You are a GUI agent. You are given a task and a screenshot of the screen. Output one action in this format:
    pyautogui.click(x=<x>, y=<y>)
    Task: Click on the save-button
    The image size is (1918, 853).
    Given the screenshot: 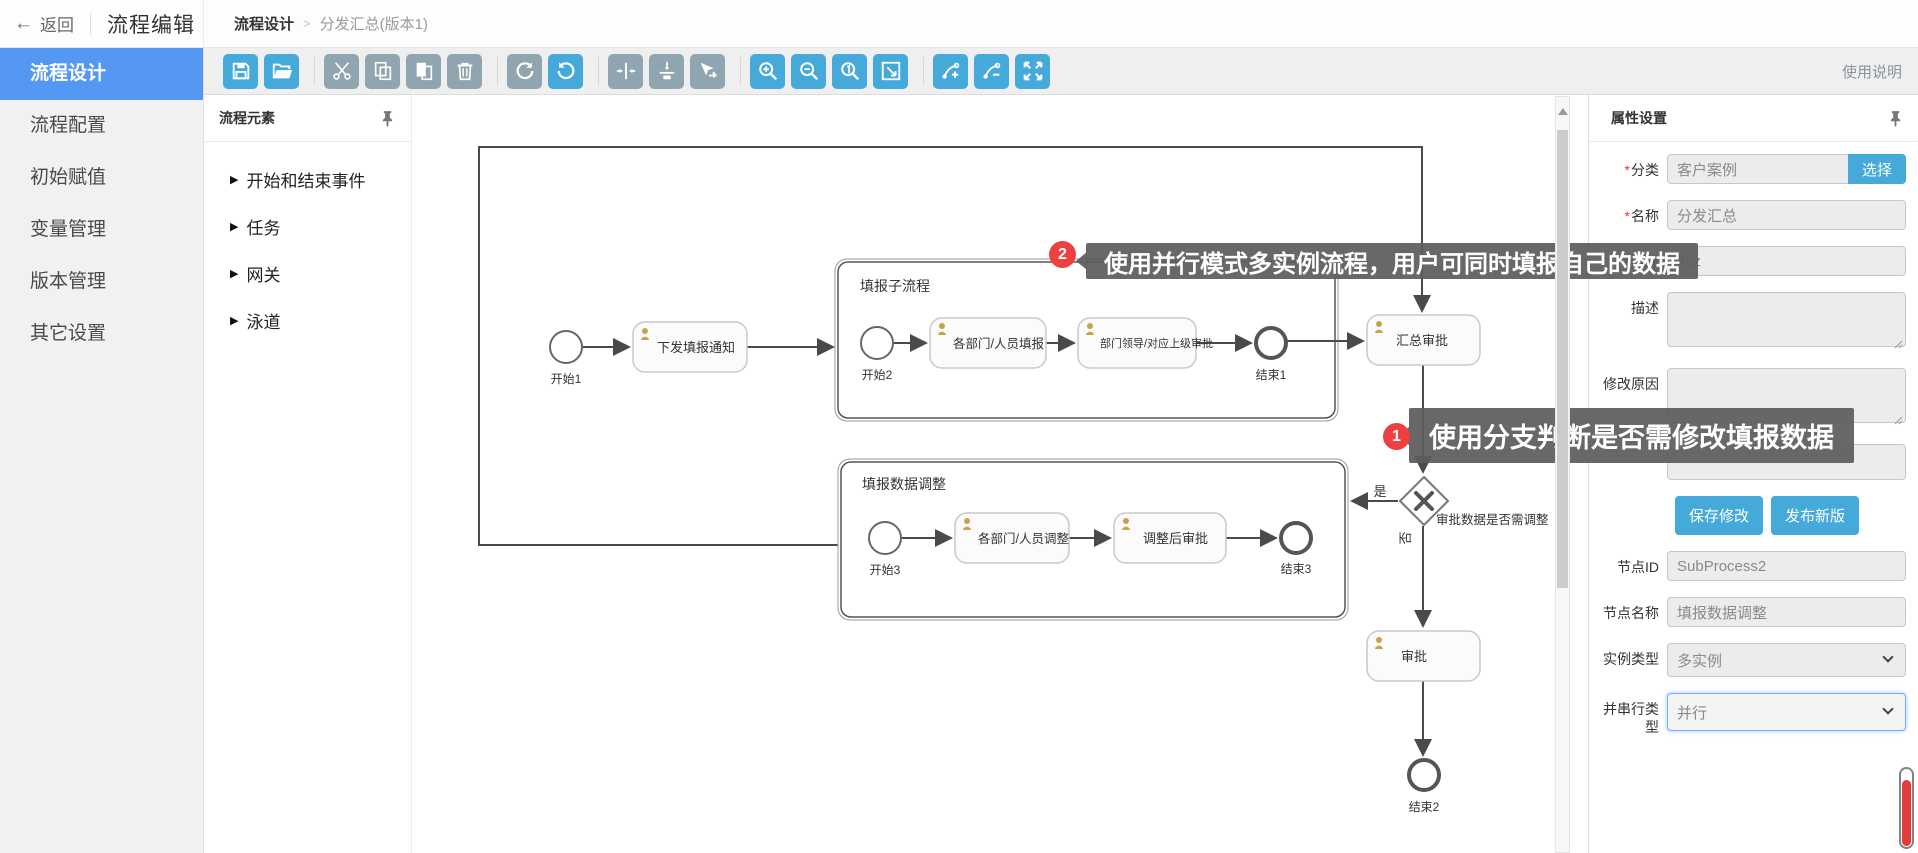 What is the action you would take?
    pyautogui.click(x=240, y=71)
    